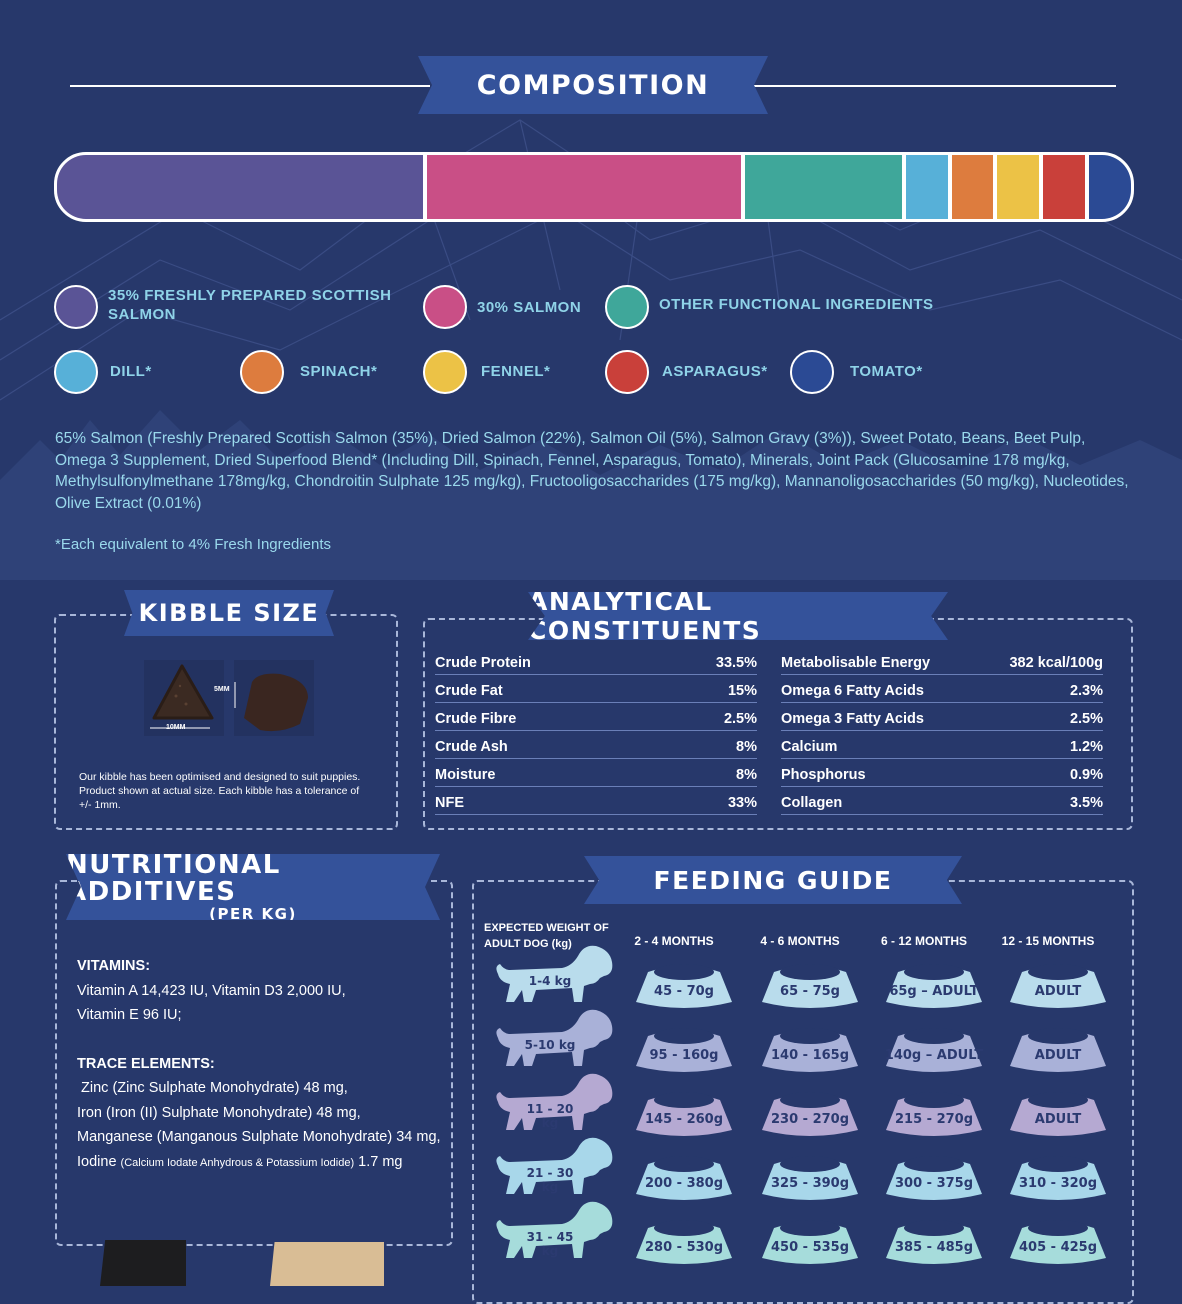 The image size is (1182, 1304). What do you see at coordinates (812, 803) in the screenshot?
I see `constituent-name: Collagen` at bounding box center [812, 803].